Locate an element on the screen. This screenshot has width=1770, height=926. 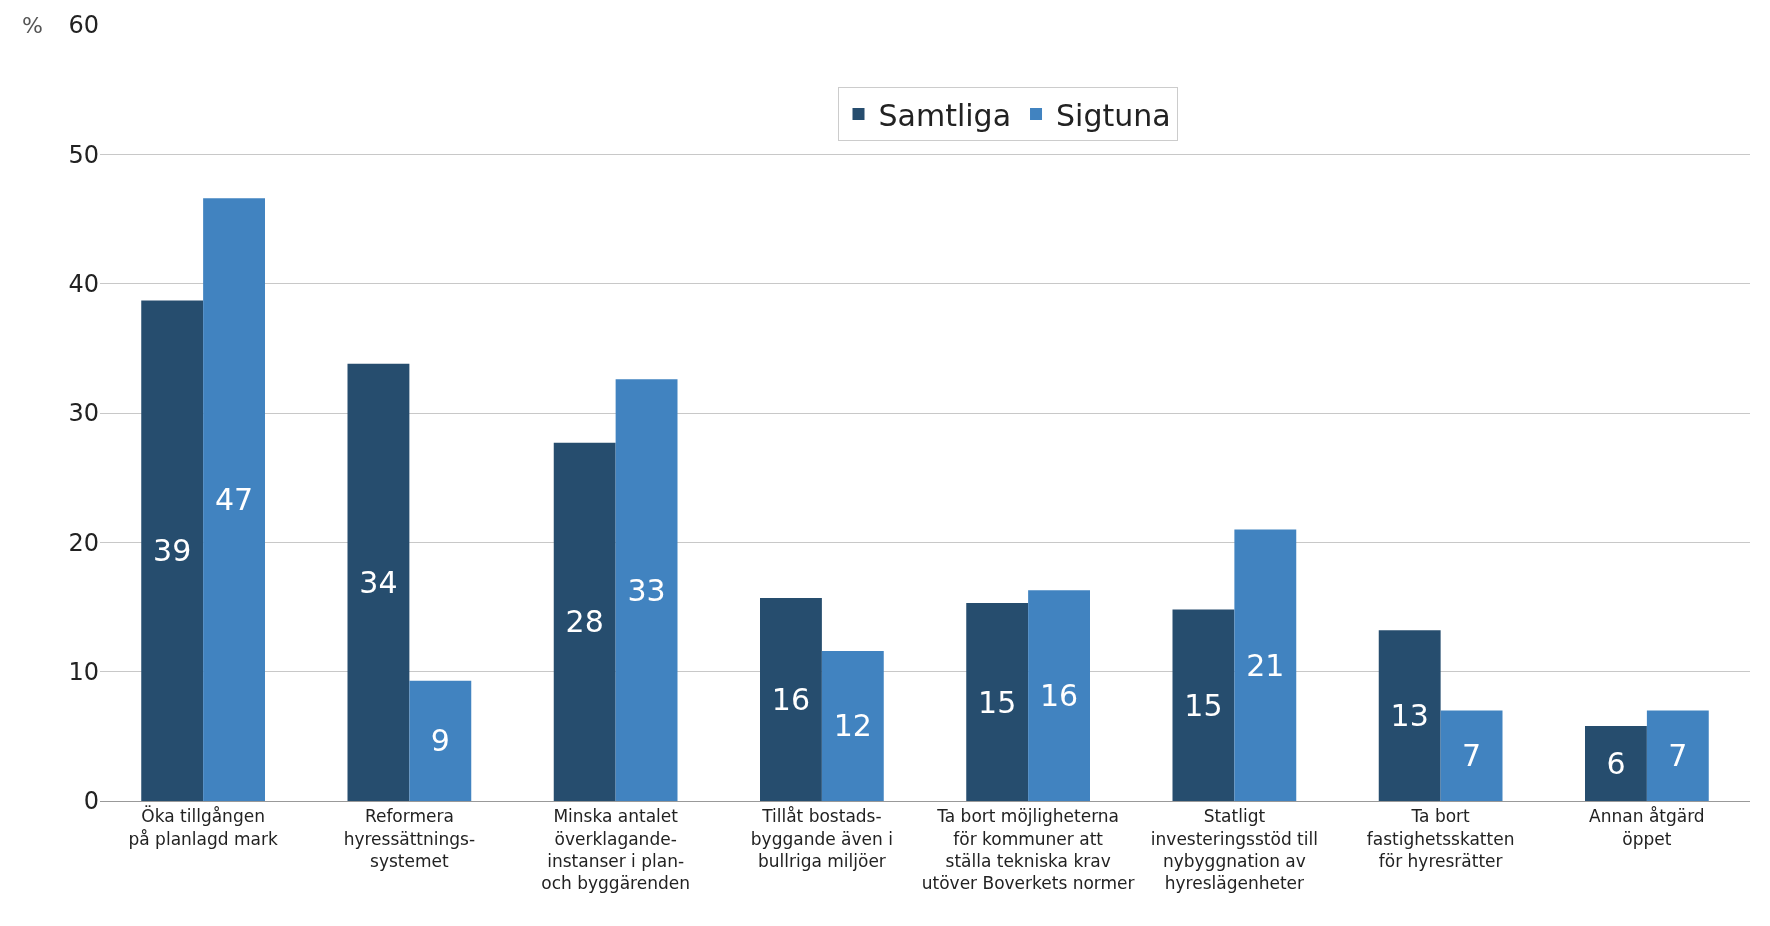
data-label: 9 is located at coordinates (440, 741).